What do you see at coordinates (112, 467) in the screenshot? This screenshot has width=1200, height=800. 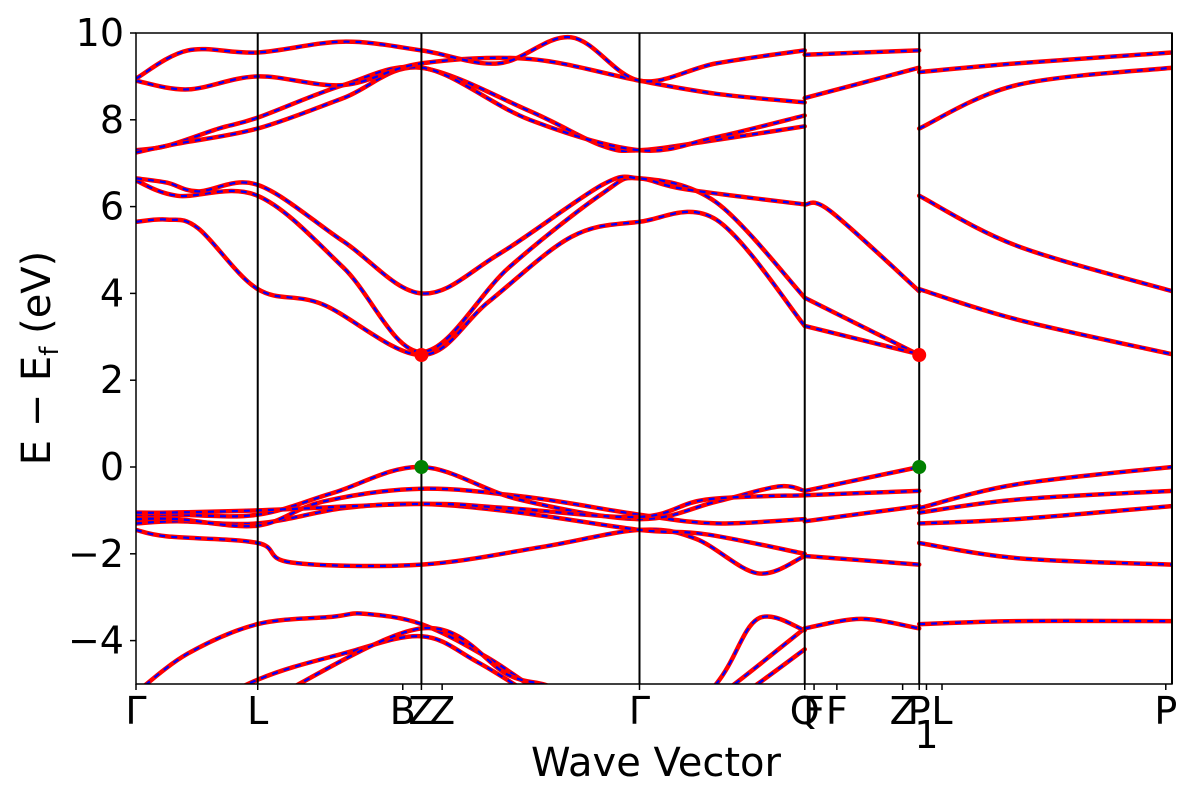 I see `y-tick-label: 0` at bounding box center [112, 467].